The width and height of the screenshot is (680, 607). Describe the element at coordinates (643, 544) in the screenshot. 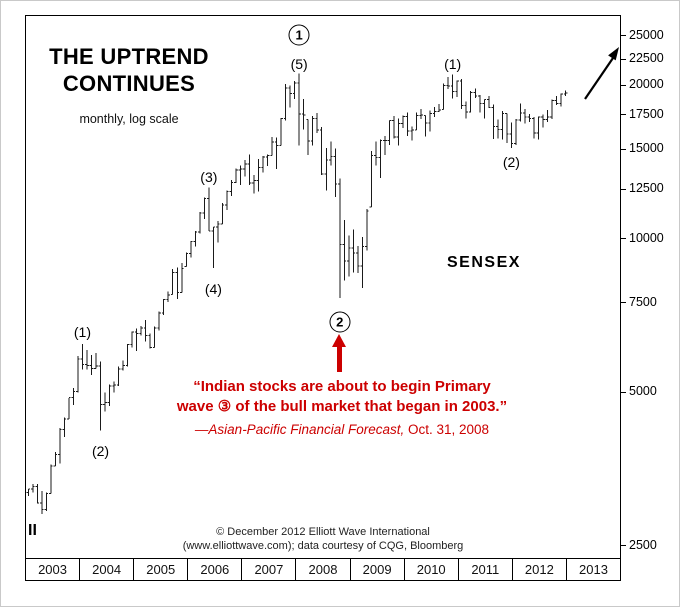

I see `y-axis-label: 2500` at that location.